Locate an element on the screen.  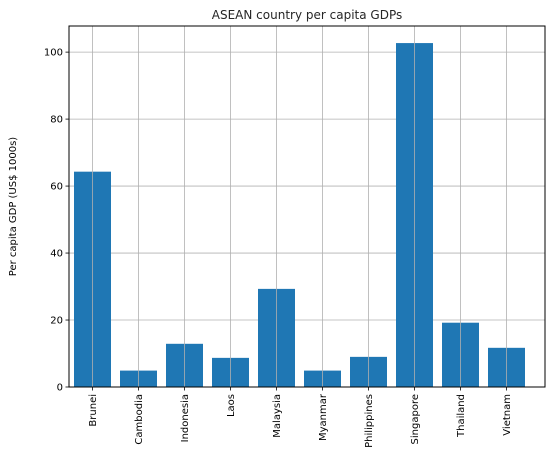
x-tick-label: Cambodia is located at coordinates (139, 419).